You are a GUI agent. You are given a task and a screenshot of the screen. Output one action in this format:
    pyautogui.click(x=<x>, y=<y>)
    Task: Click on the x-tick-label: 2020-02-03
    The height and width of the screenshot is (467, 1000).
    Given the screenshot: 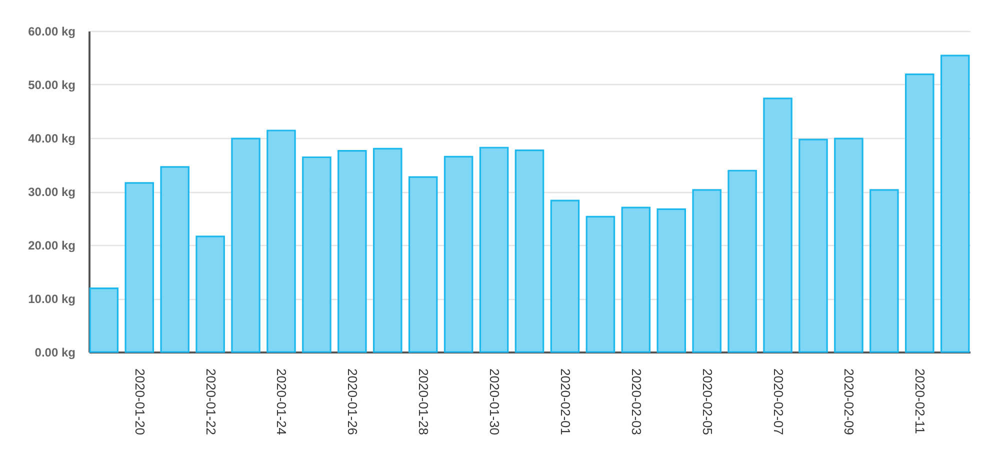 What is the action you would take?
    pyautogui.click(x=636, y=401)
    